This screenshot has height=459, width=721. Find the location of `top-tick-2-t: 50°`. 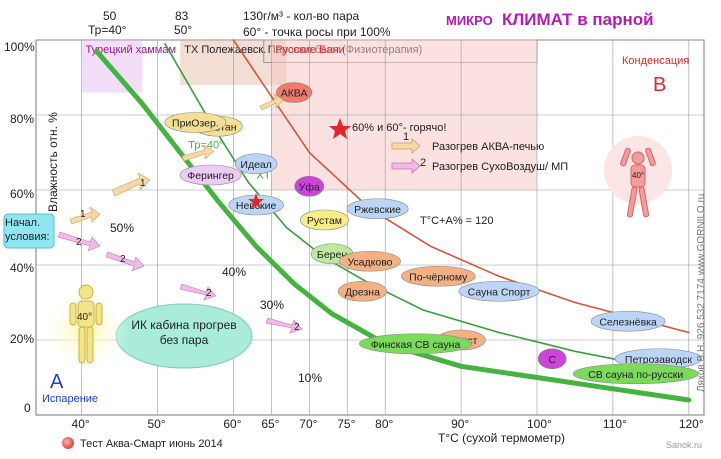

top-tick-2-t: 50° is located at coordinates (183, 30).